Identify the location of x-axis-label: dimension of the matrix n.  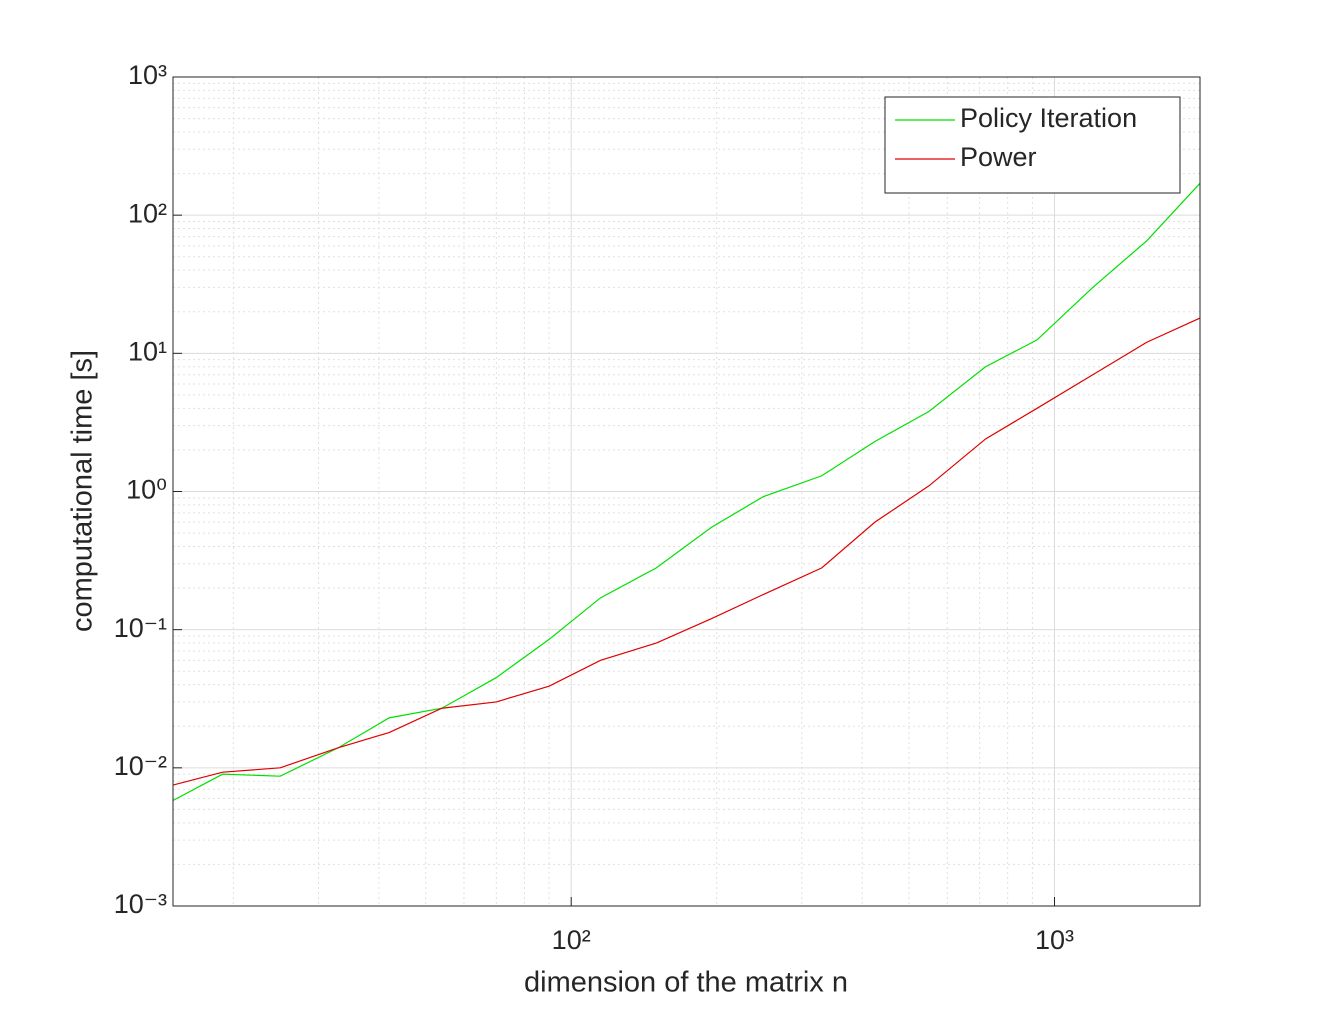
(686, 983).